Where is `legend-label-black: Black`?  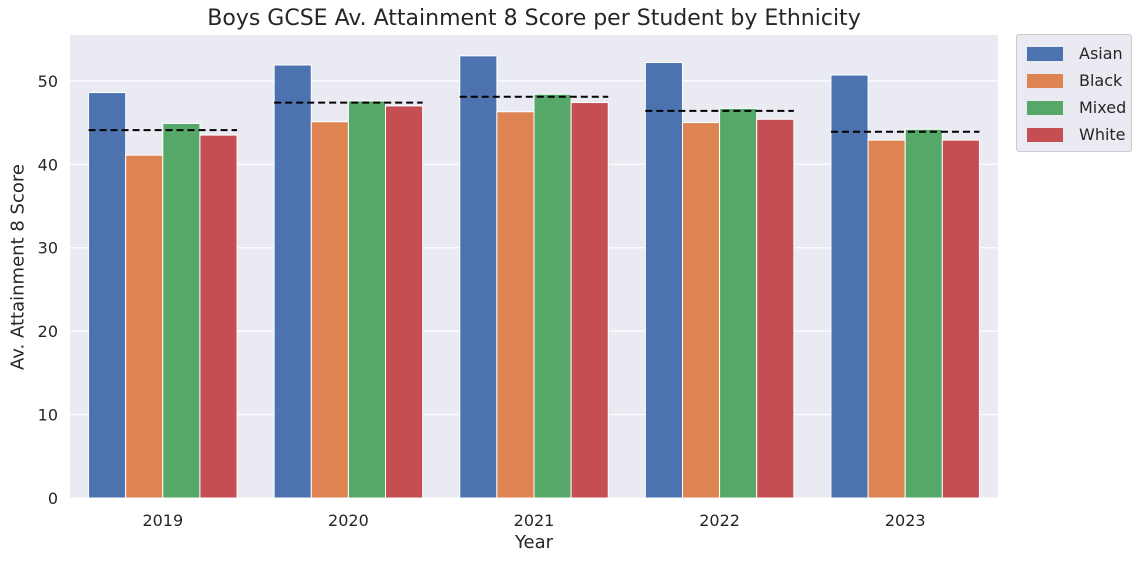
legend-label-black: Black is located at coordinates (1101, 80).